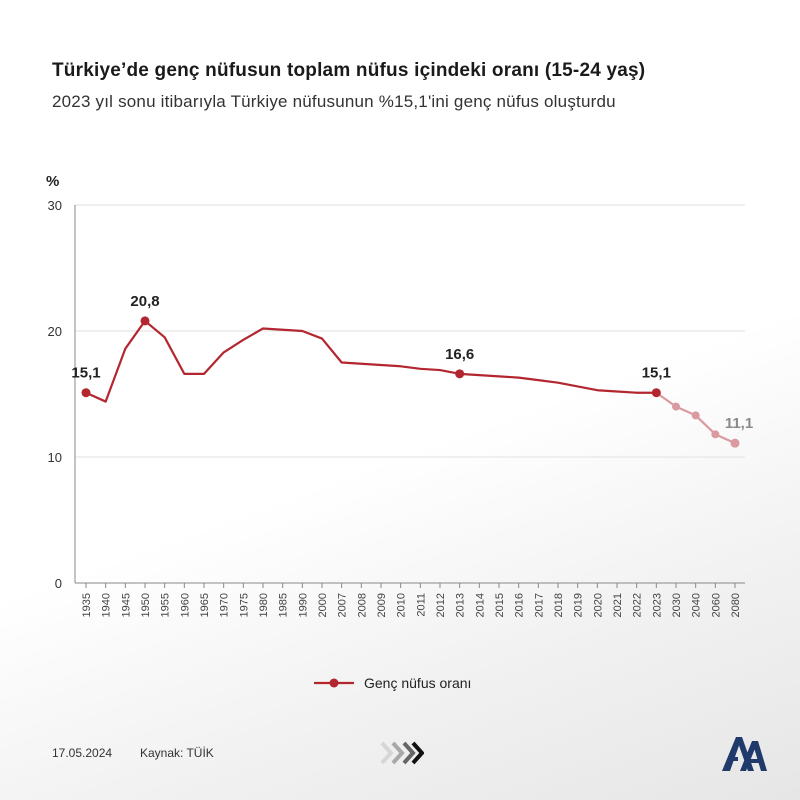 The image size is (800, 800). Describe the element at coordinates (126, 605) in the screenshot. I see `x-tick-label: 1945` at that location.